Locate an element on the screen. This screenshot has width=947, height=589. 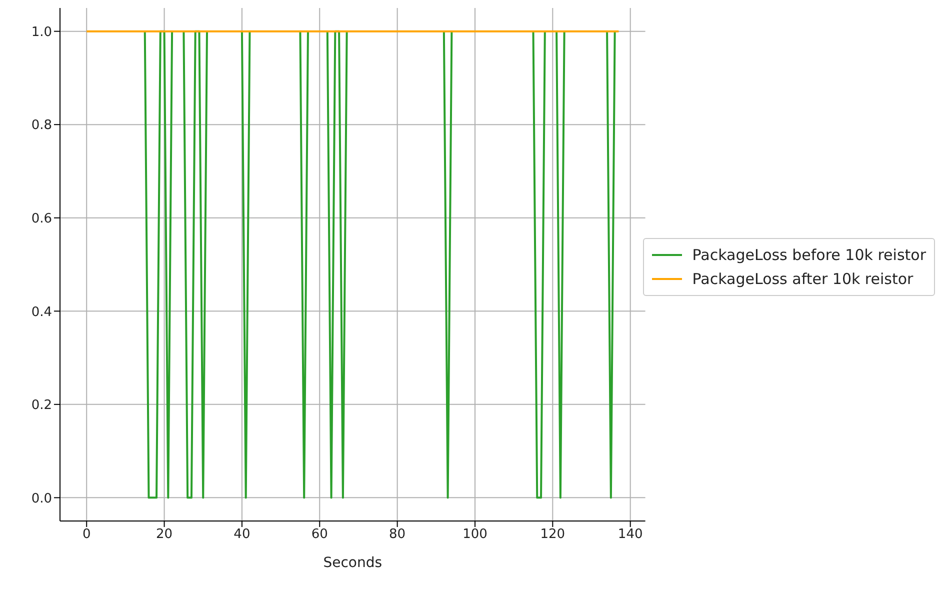
x-tick-label: 40 is located at coordinates (242, 534).